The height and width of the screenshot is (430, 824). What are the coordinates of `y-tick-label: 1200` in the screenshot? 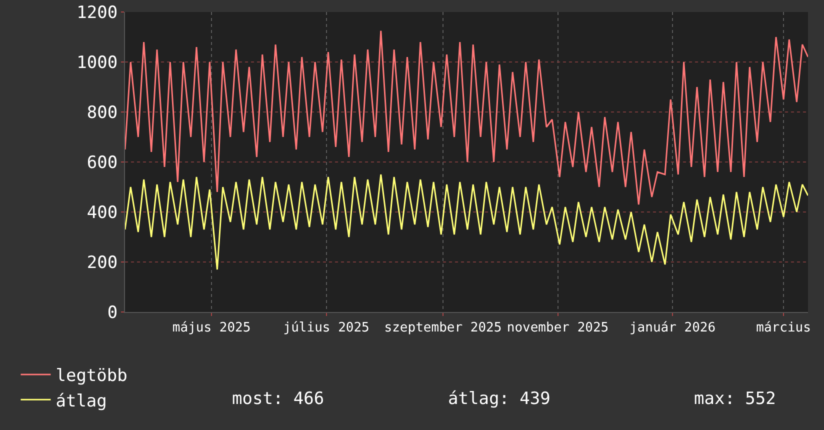 It's located at (97, 12).